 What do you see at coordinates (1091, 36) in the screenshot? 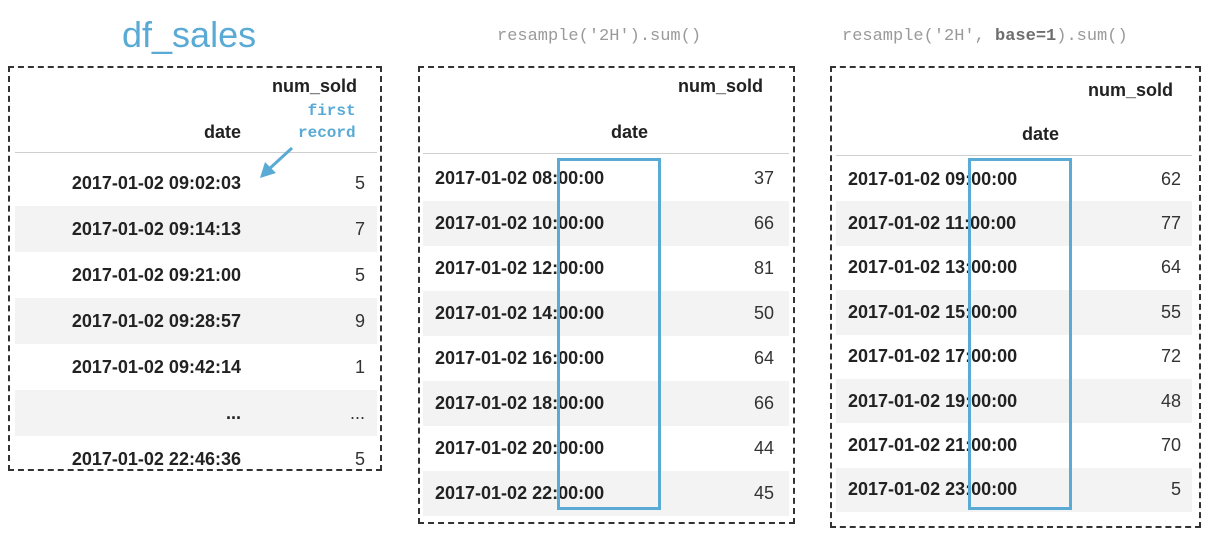
I see `resample-base-code-suffix: ).sum()` at bounding box center [1091, 36].